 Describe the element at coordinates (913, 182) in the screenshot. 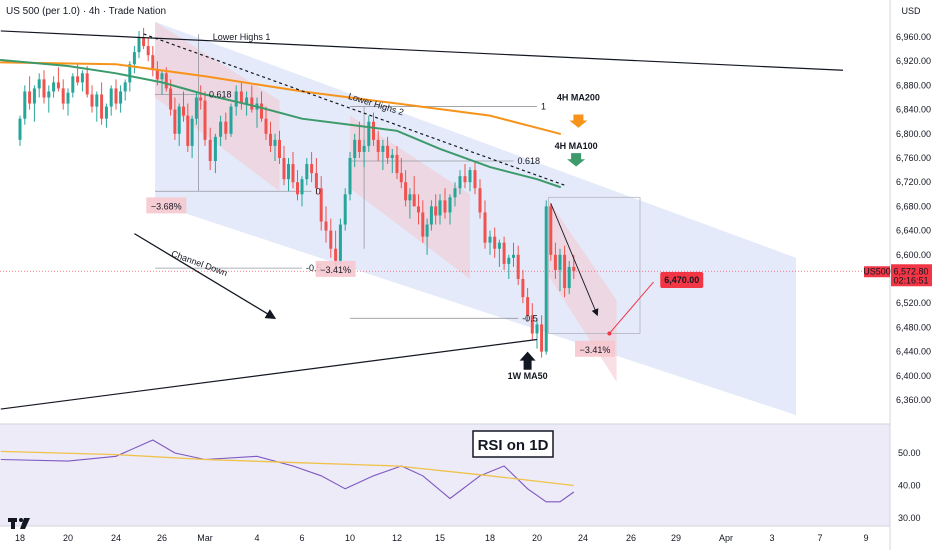

I see `price-tick-7: 6,720.00` at that location.